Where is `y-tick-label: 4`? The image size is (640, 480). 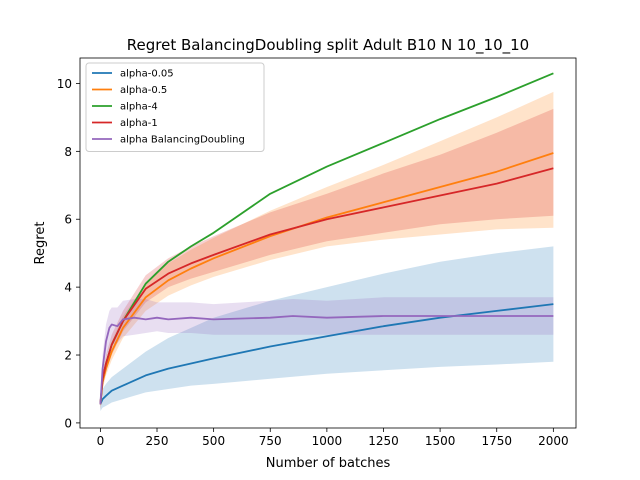 y-tick-label: 4 is located at coordinates (68, 288).